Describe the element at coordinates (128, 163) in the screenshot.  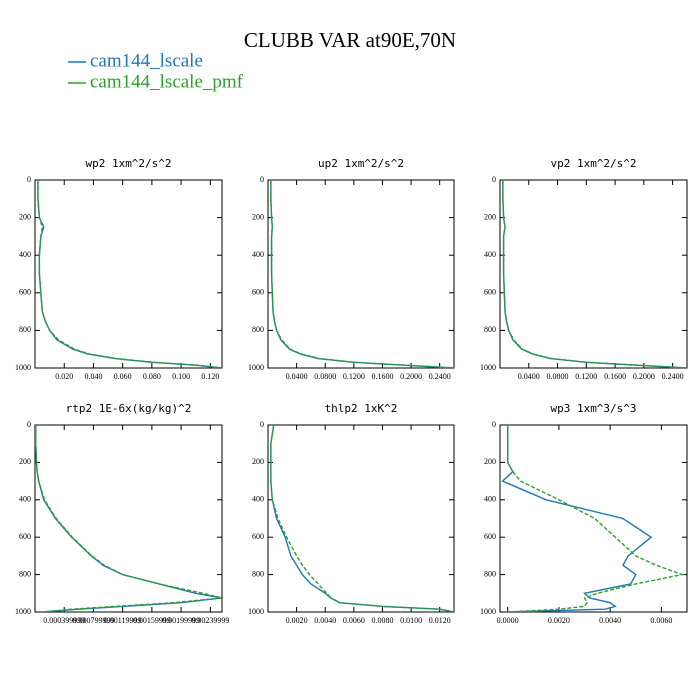
I see `panel-title: wp2 1xm^2/s^2` at that location.